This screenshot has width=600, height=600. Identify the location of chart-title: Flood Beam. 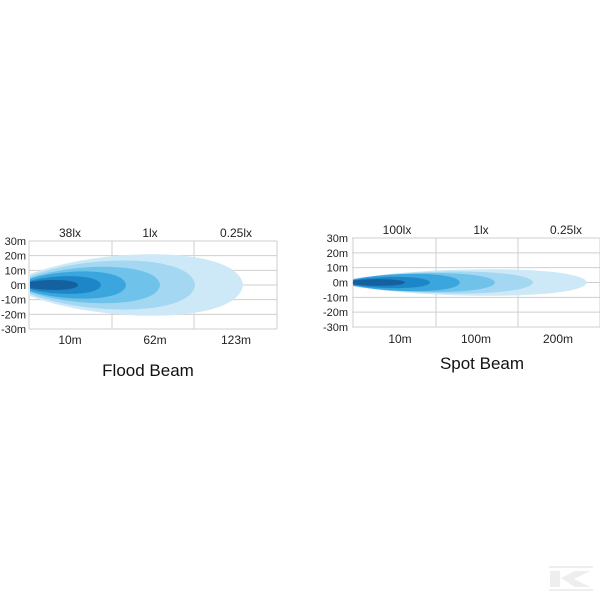
(148, 370).